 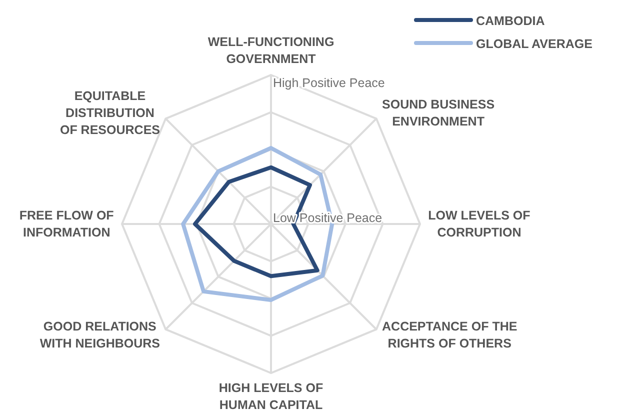 I want to click on spoke-label: EQUITABLE DISTRIBUTION OF RESOURCES, so click(x=110, y=112).